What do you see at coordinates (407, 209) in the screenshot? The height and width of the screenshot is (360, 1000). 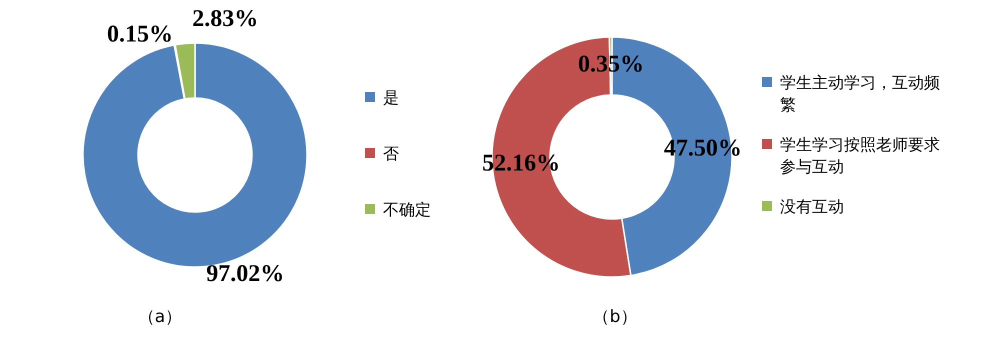 I see `legend-label: 不确定` at bounding box center [407, 209].